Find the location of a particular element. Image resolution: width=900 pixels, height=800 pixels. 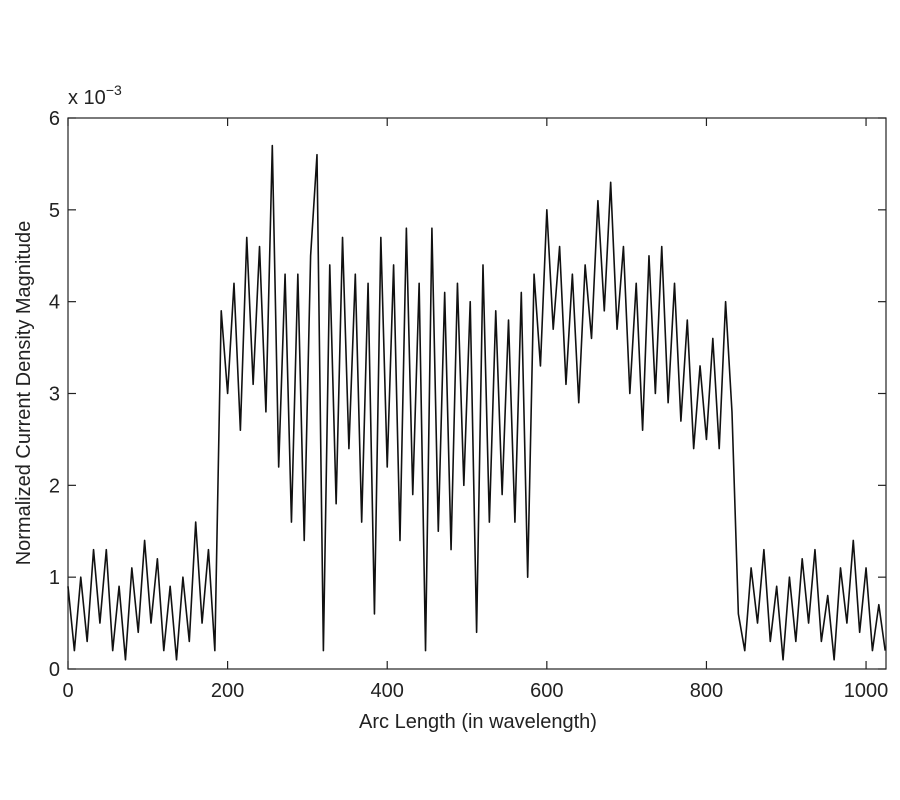

y-multiplier: x 10−3 is located at coordinates (95, 95).